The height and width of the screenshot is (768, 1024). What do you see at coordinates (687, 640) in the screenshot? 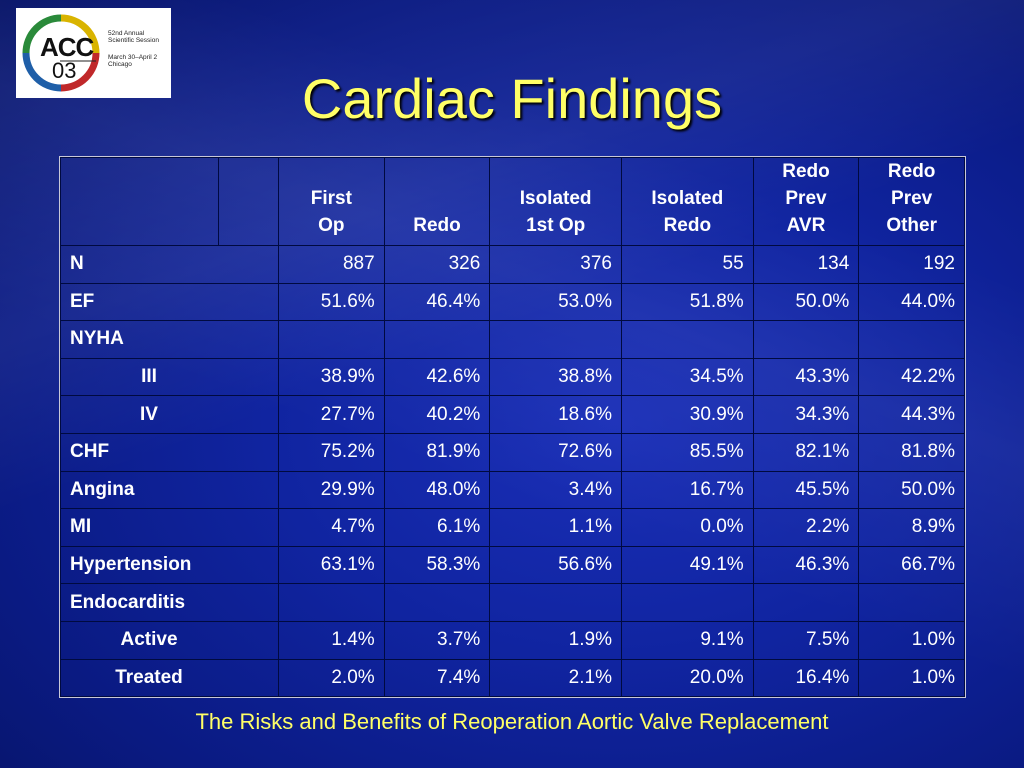
I see `table-cell: 9.1%` at bounding box center [687, 640].